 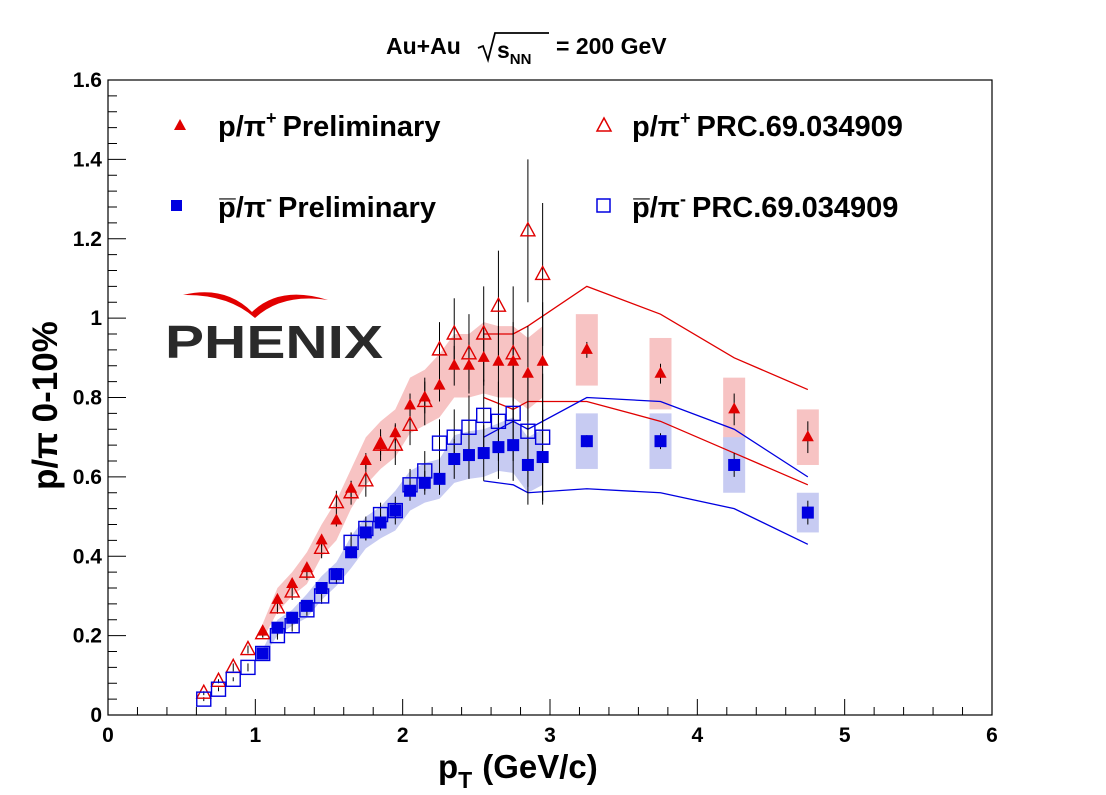 I want to click on legend-entry-p-pi-plus-prc: p/π+ PRC.69.034909, so click(x=749, y=125).